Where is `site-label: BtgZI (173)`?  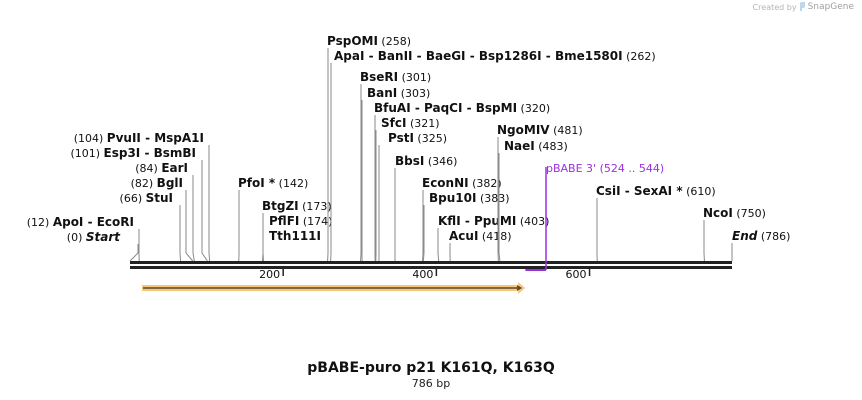
site-label: BtgZI (173) is located at coordinates (297, 206).